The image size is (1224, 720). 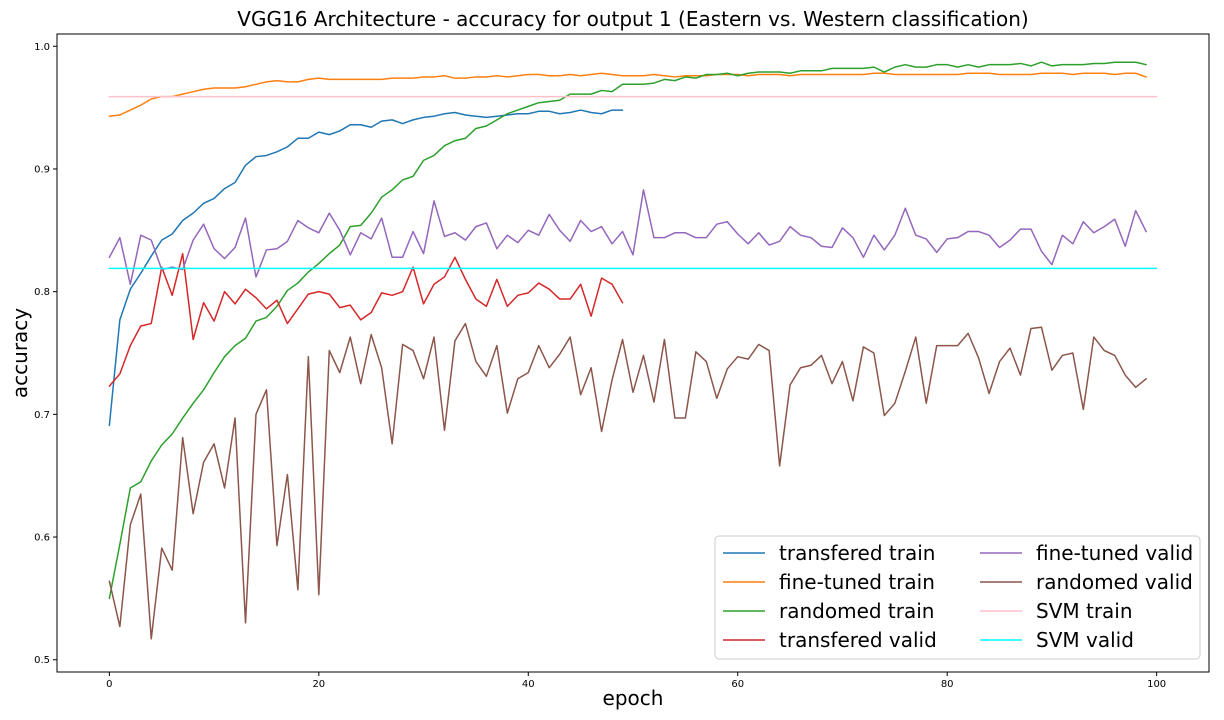 What do you see at coordinates (947, 684) in the screenshot?
I see `x-tick-label: 80` at bounding box center [947, 684].